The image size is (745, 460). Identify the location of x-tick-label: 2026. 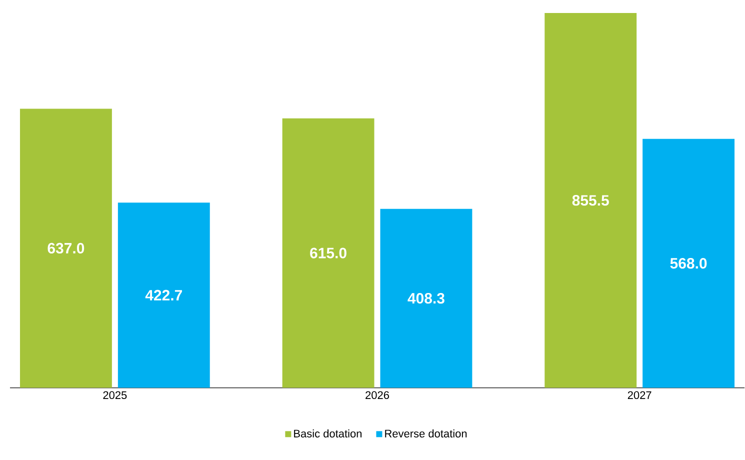
(377, 395).